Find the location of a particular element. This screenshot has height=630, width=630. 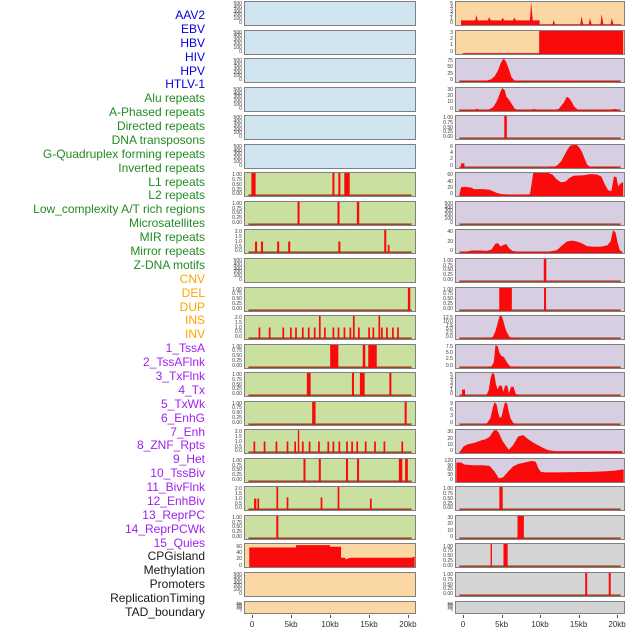

y-tick-label: 20 is located at coordinates (450, 439).